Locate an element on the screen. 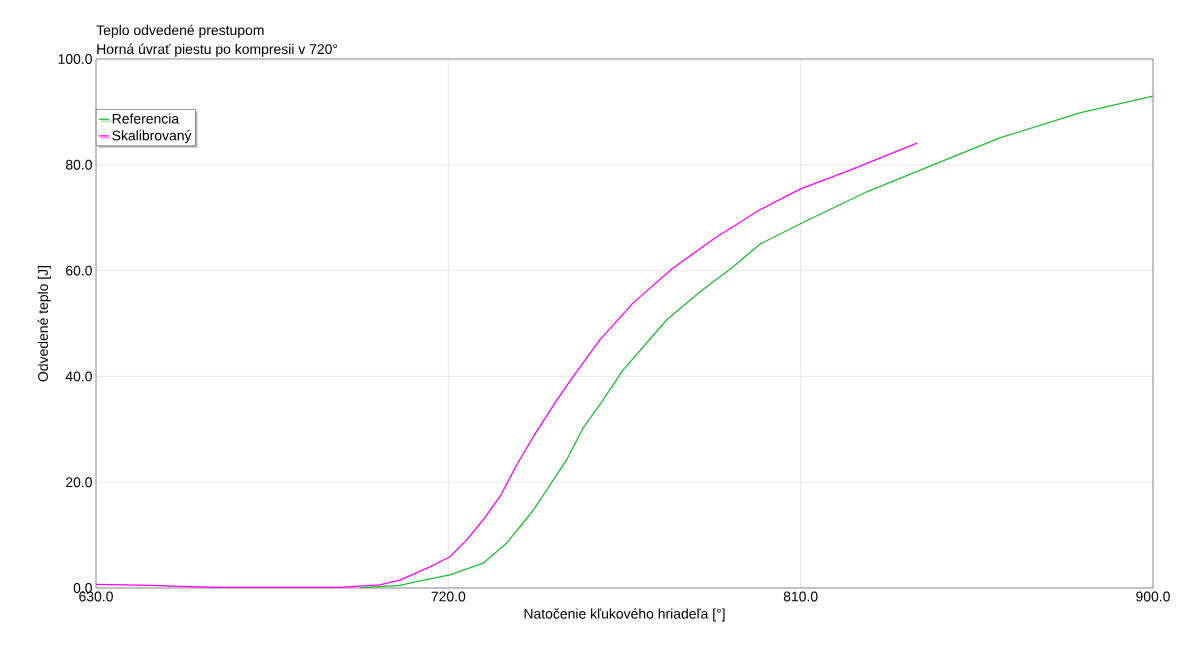 The height and width of the screenshot is (655, 1189). y-tick-label: 20.0 is located at coordinates (79, 482).